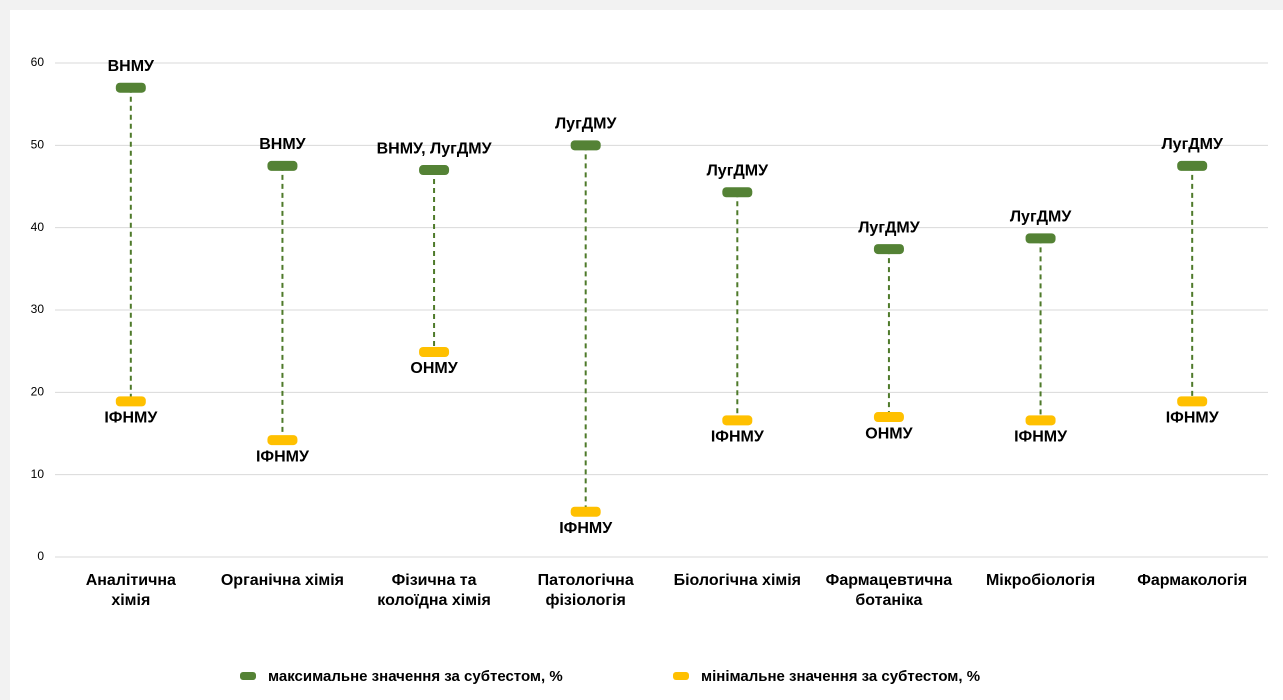 The height and width of the screenshot is (700, 1283). What do you see at coordinates (40, 556) in the screenshot?
I see `y-tick-label: 0` at bounding box center [40, 556].